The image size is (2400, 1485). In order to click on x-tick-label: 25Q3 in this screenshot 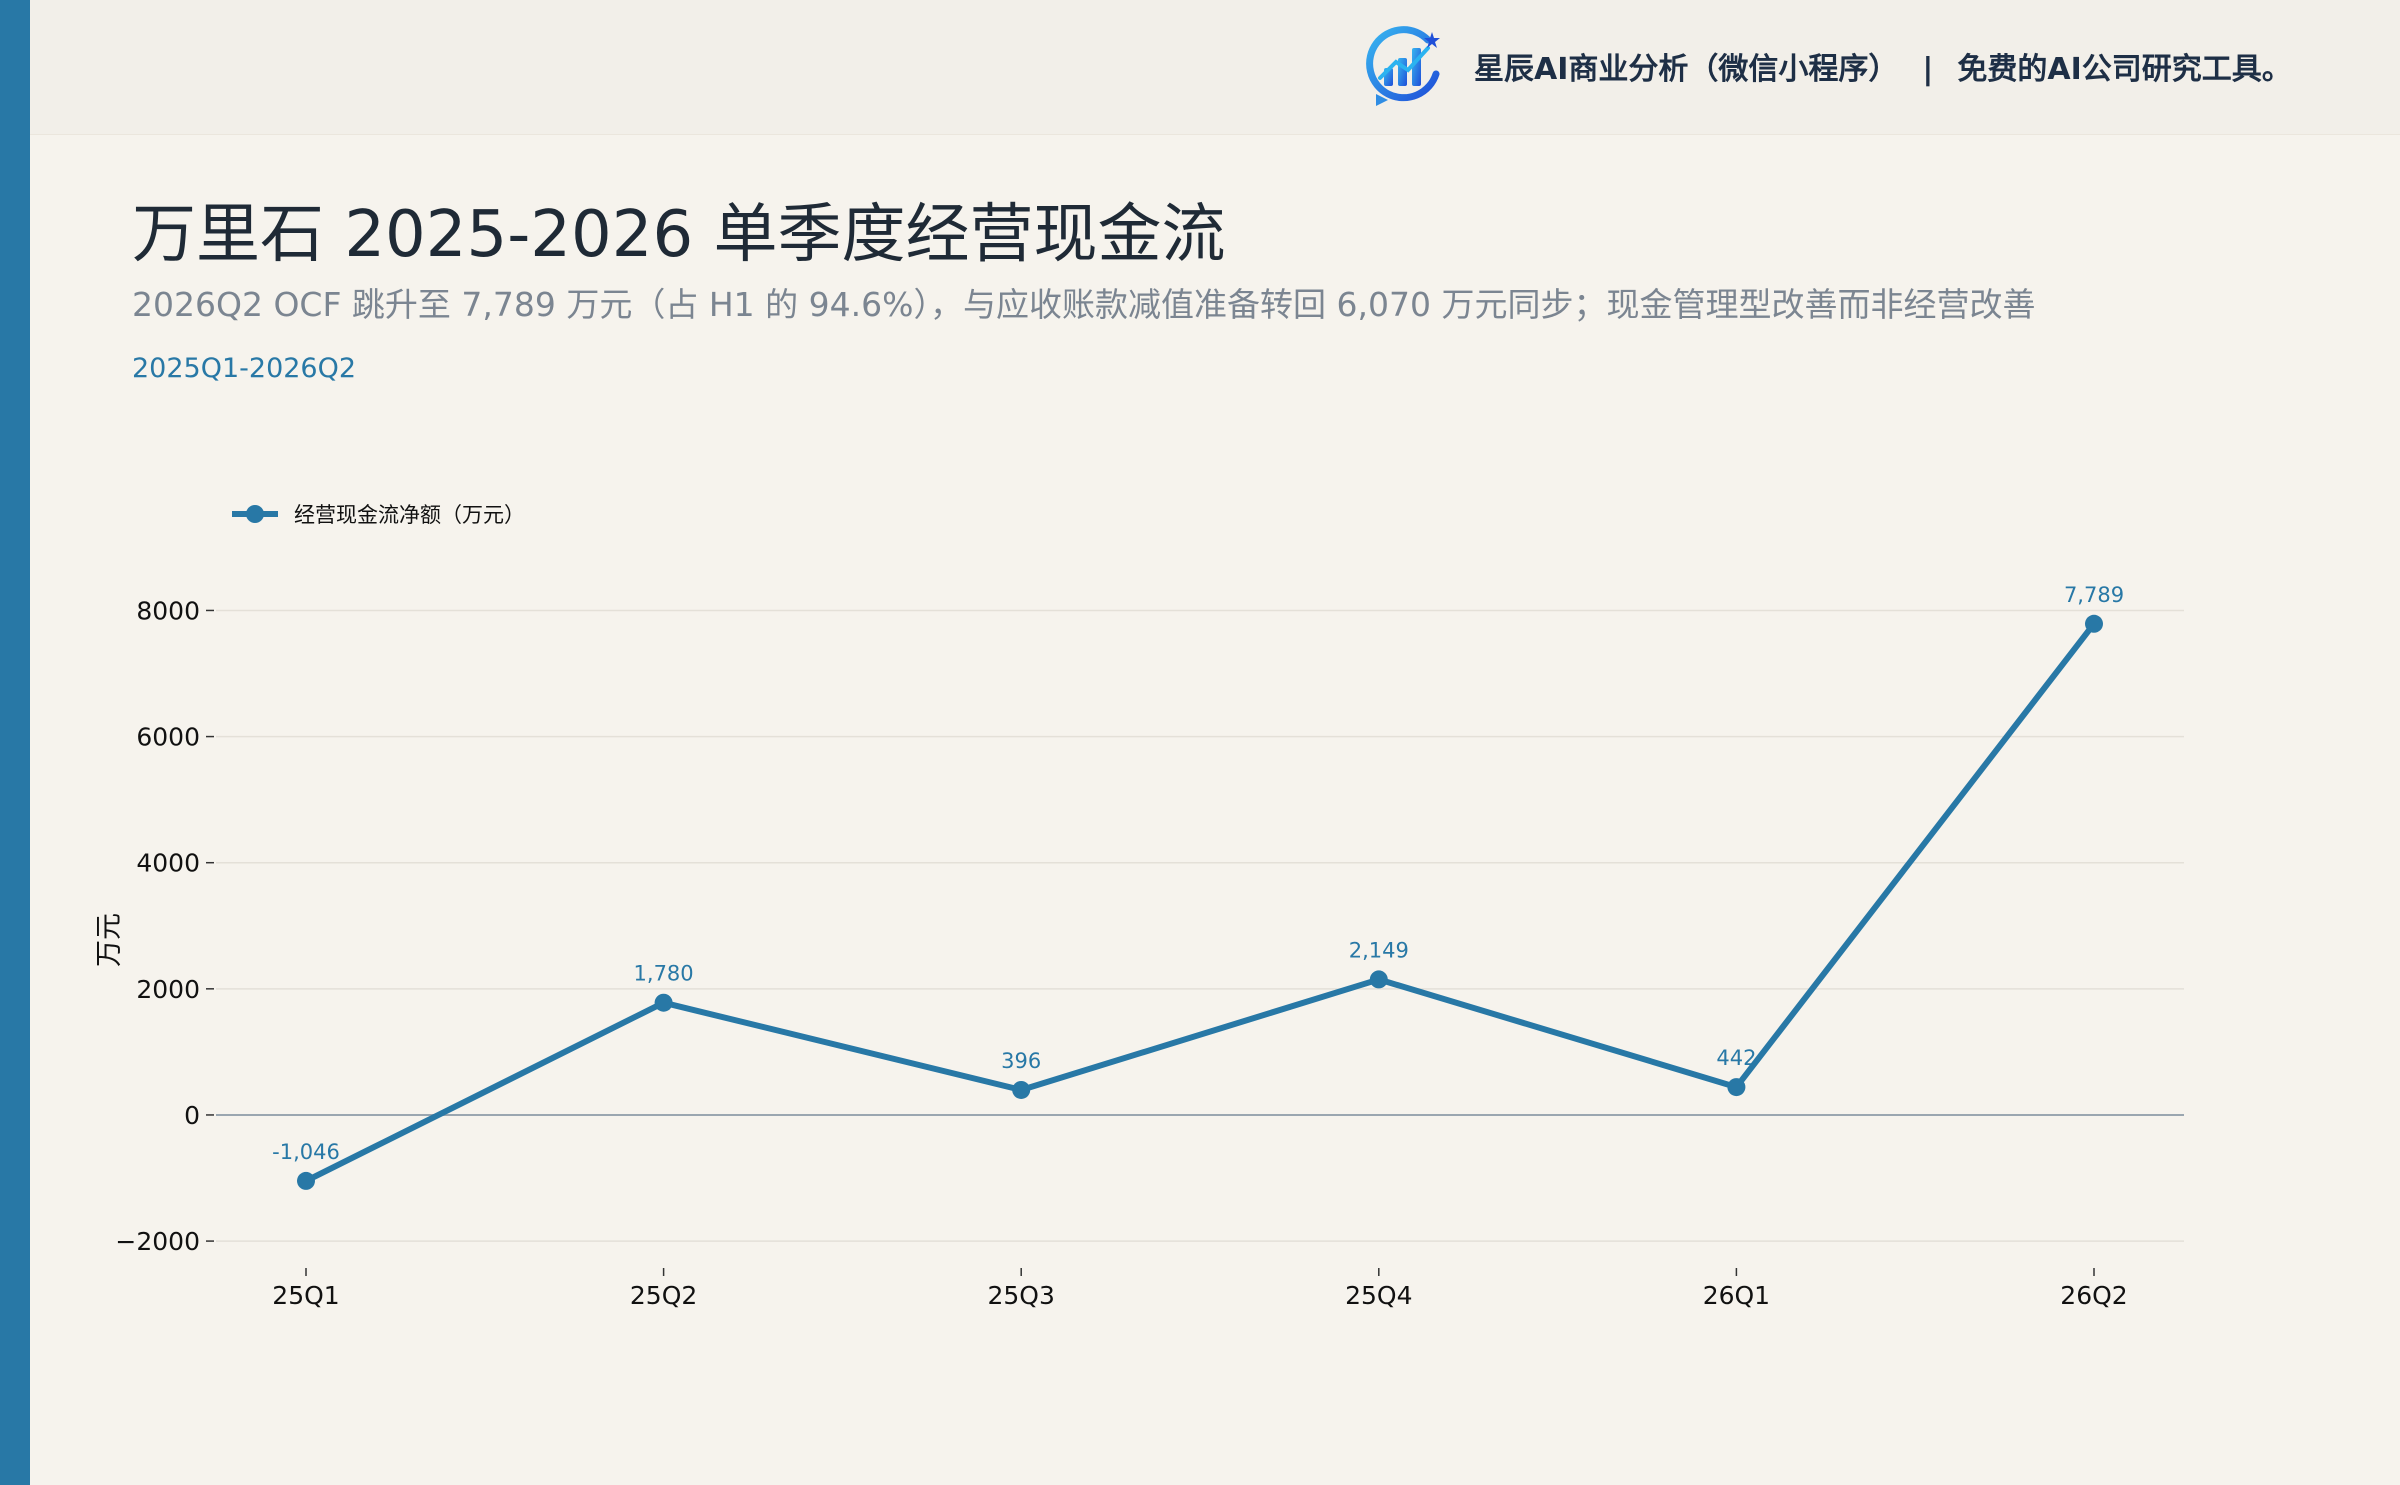, I will do `click(1020, 1295)`.